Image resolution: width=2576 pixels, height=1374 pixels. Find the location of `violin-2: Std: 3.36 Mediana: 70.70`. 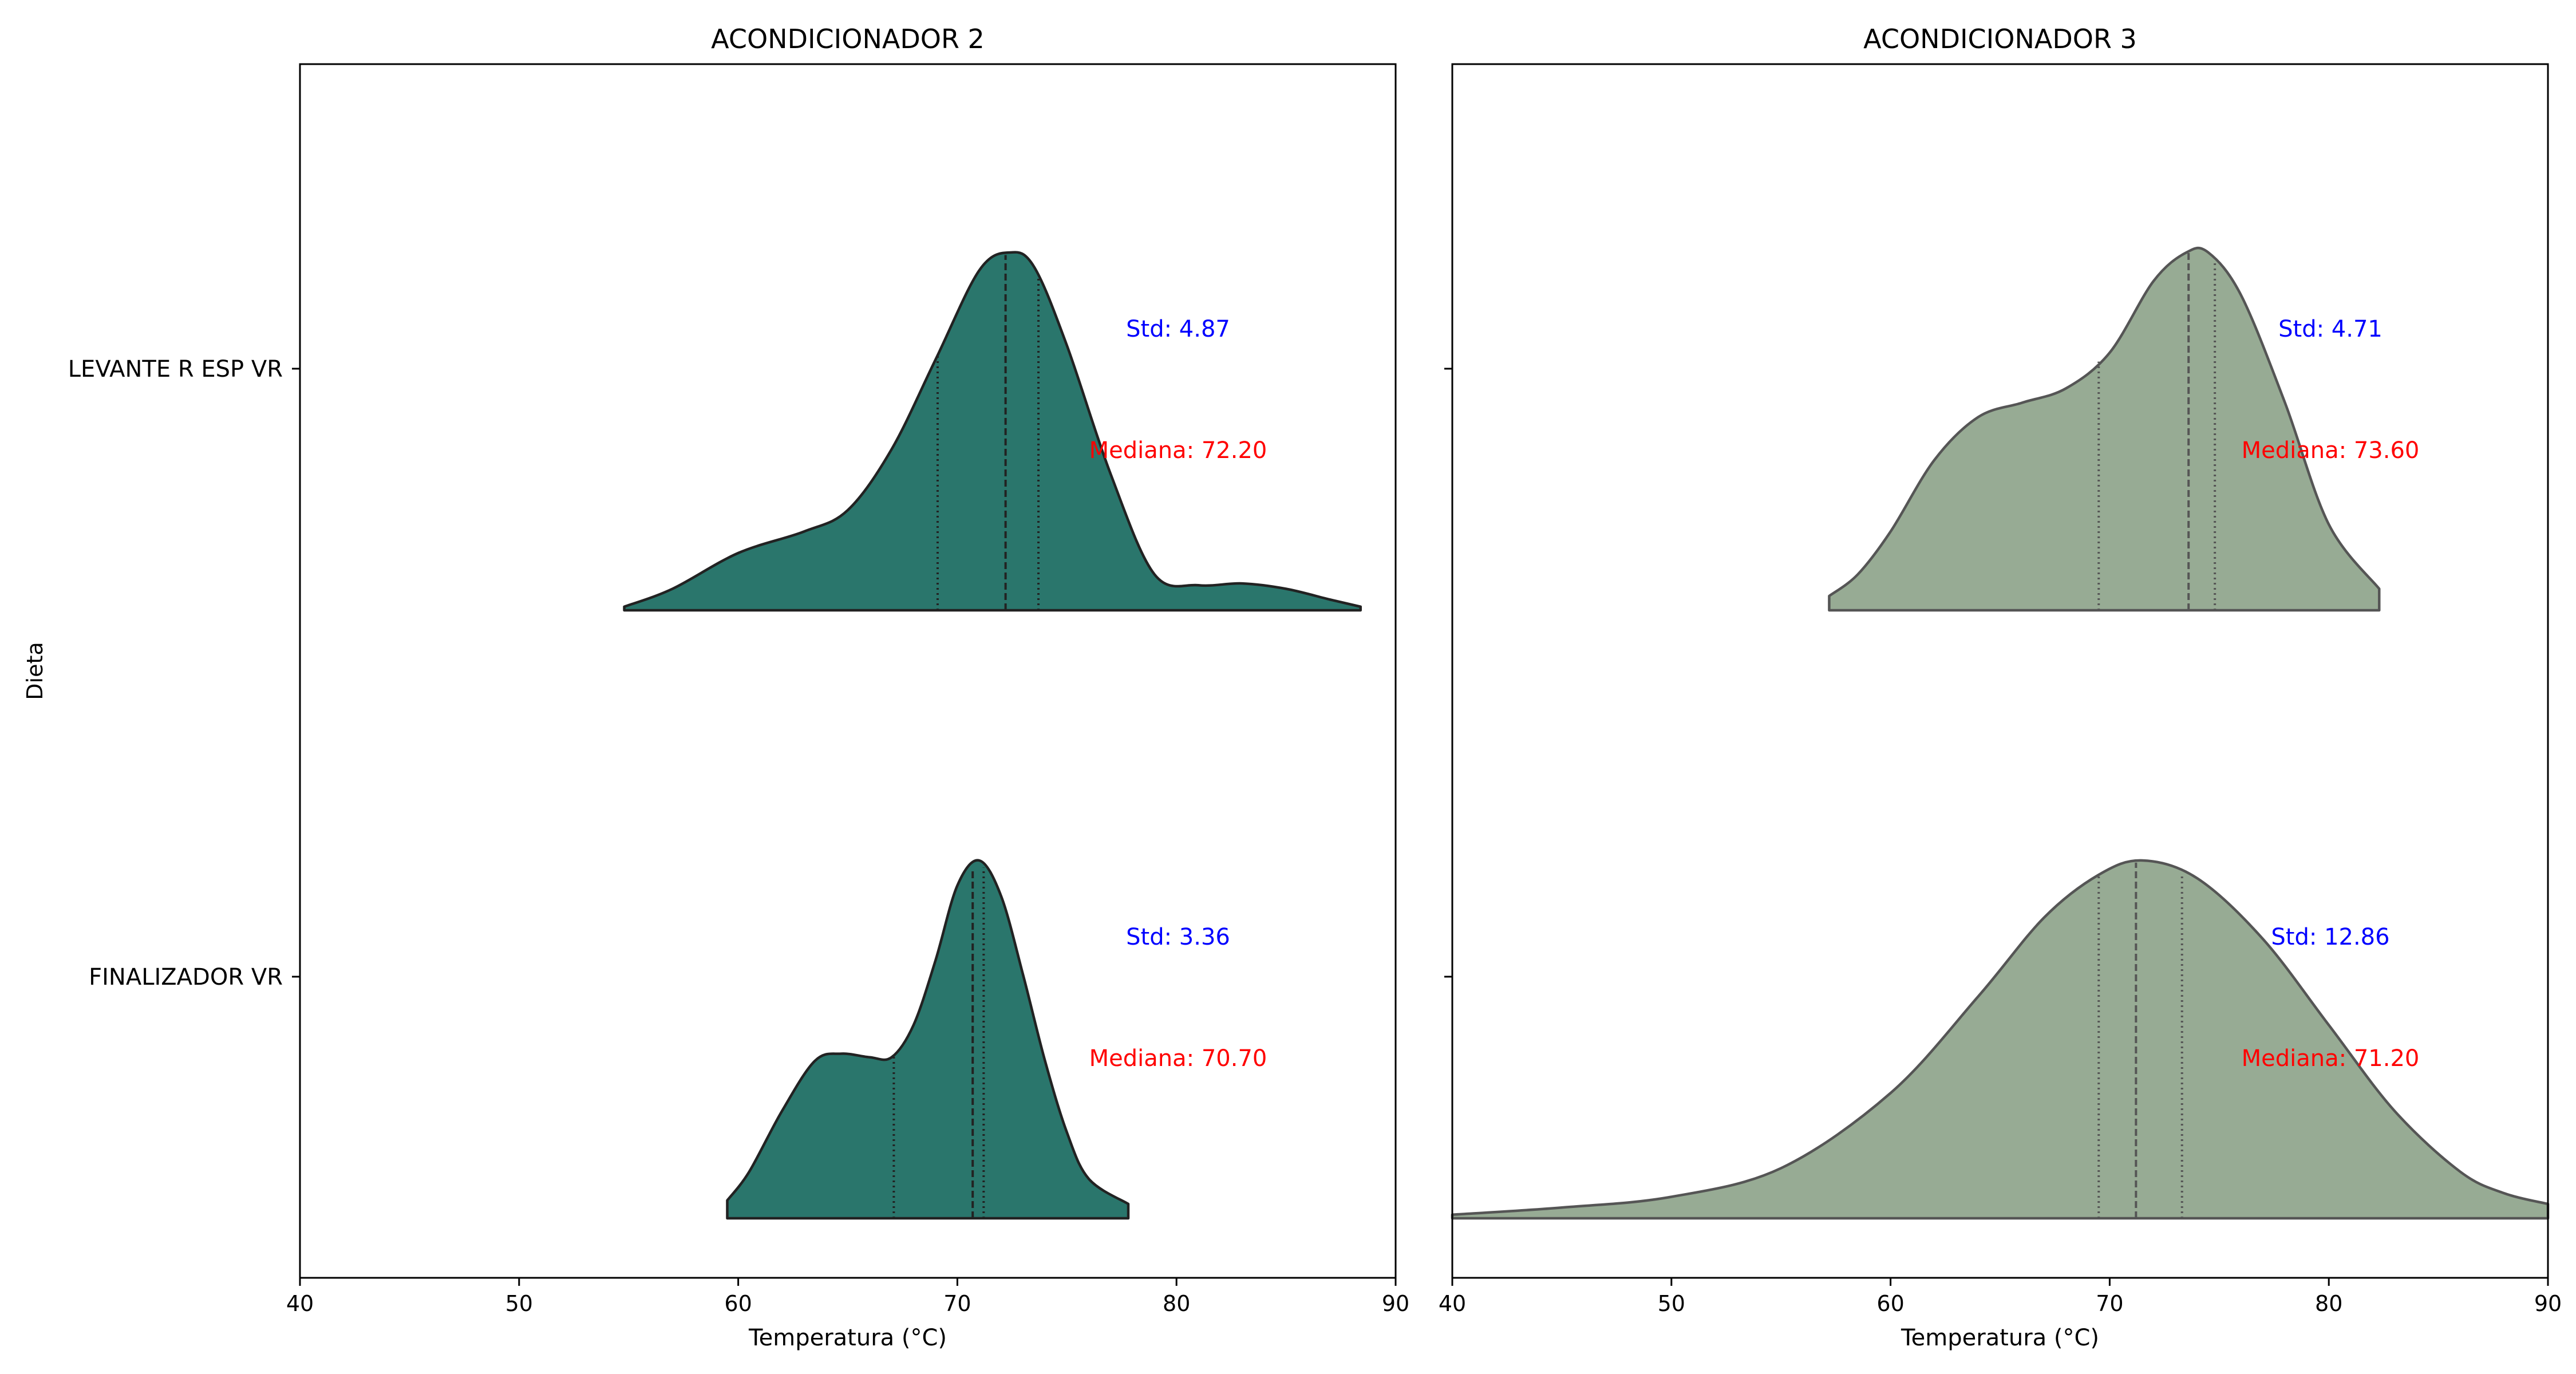

violin-2: Std: 3.36 Mediana: 70.70 is located at coordinates (996, 1039).